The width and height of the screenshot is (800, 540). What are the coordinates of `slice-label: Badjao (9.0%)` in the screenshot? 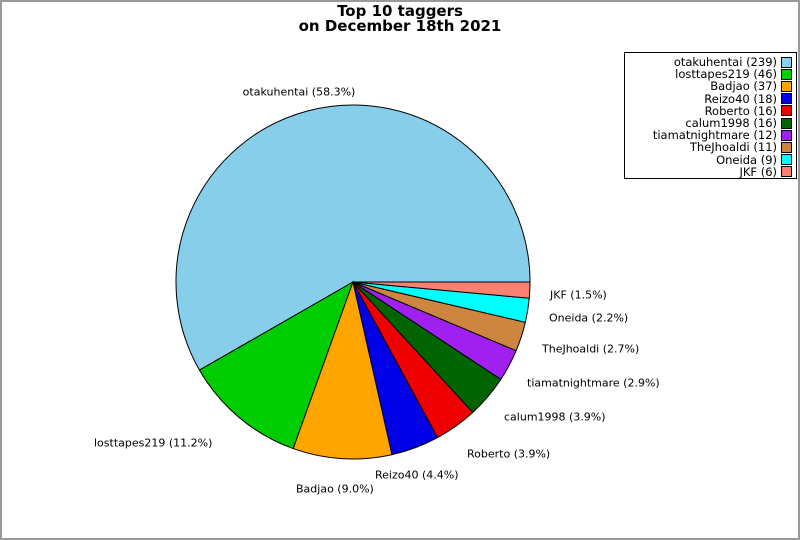 It's located at (335, 489).